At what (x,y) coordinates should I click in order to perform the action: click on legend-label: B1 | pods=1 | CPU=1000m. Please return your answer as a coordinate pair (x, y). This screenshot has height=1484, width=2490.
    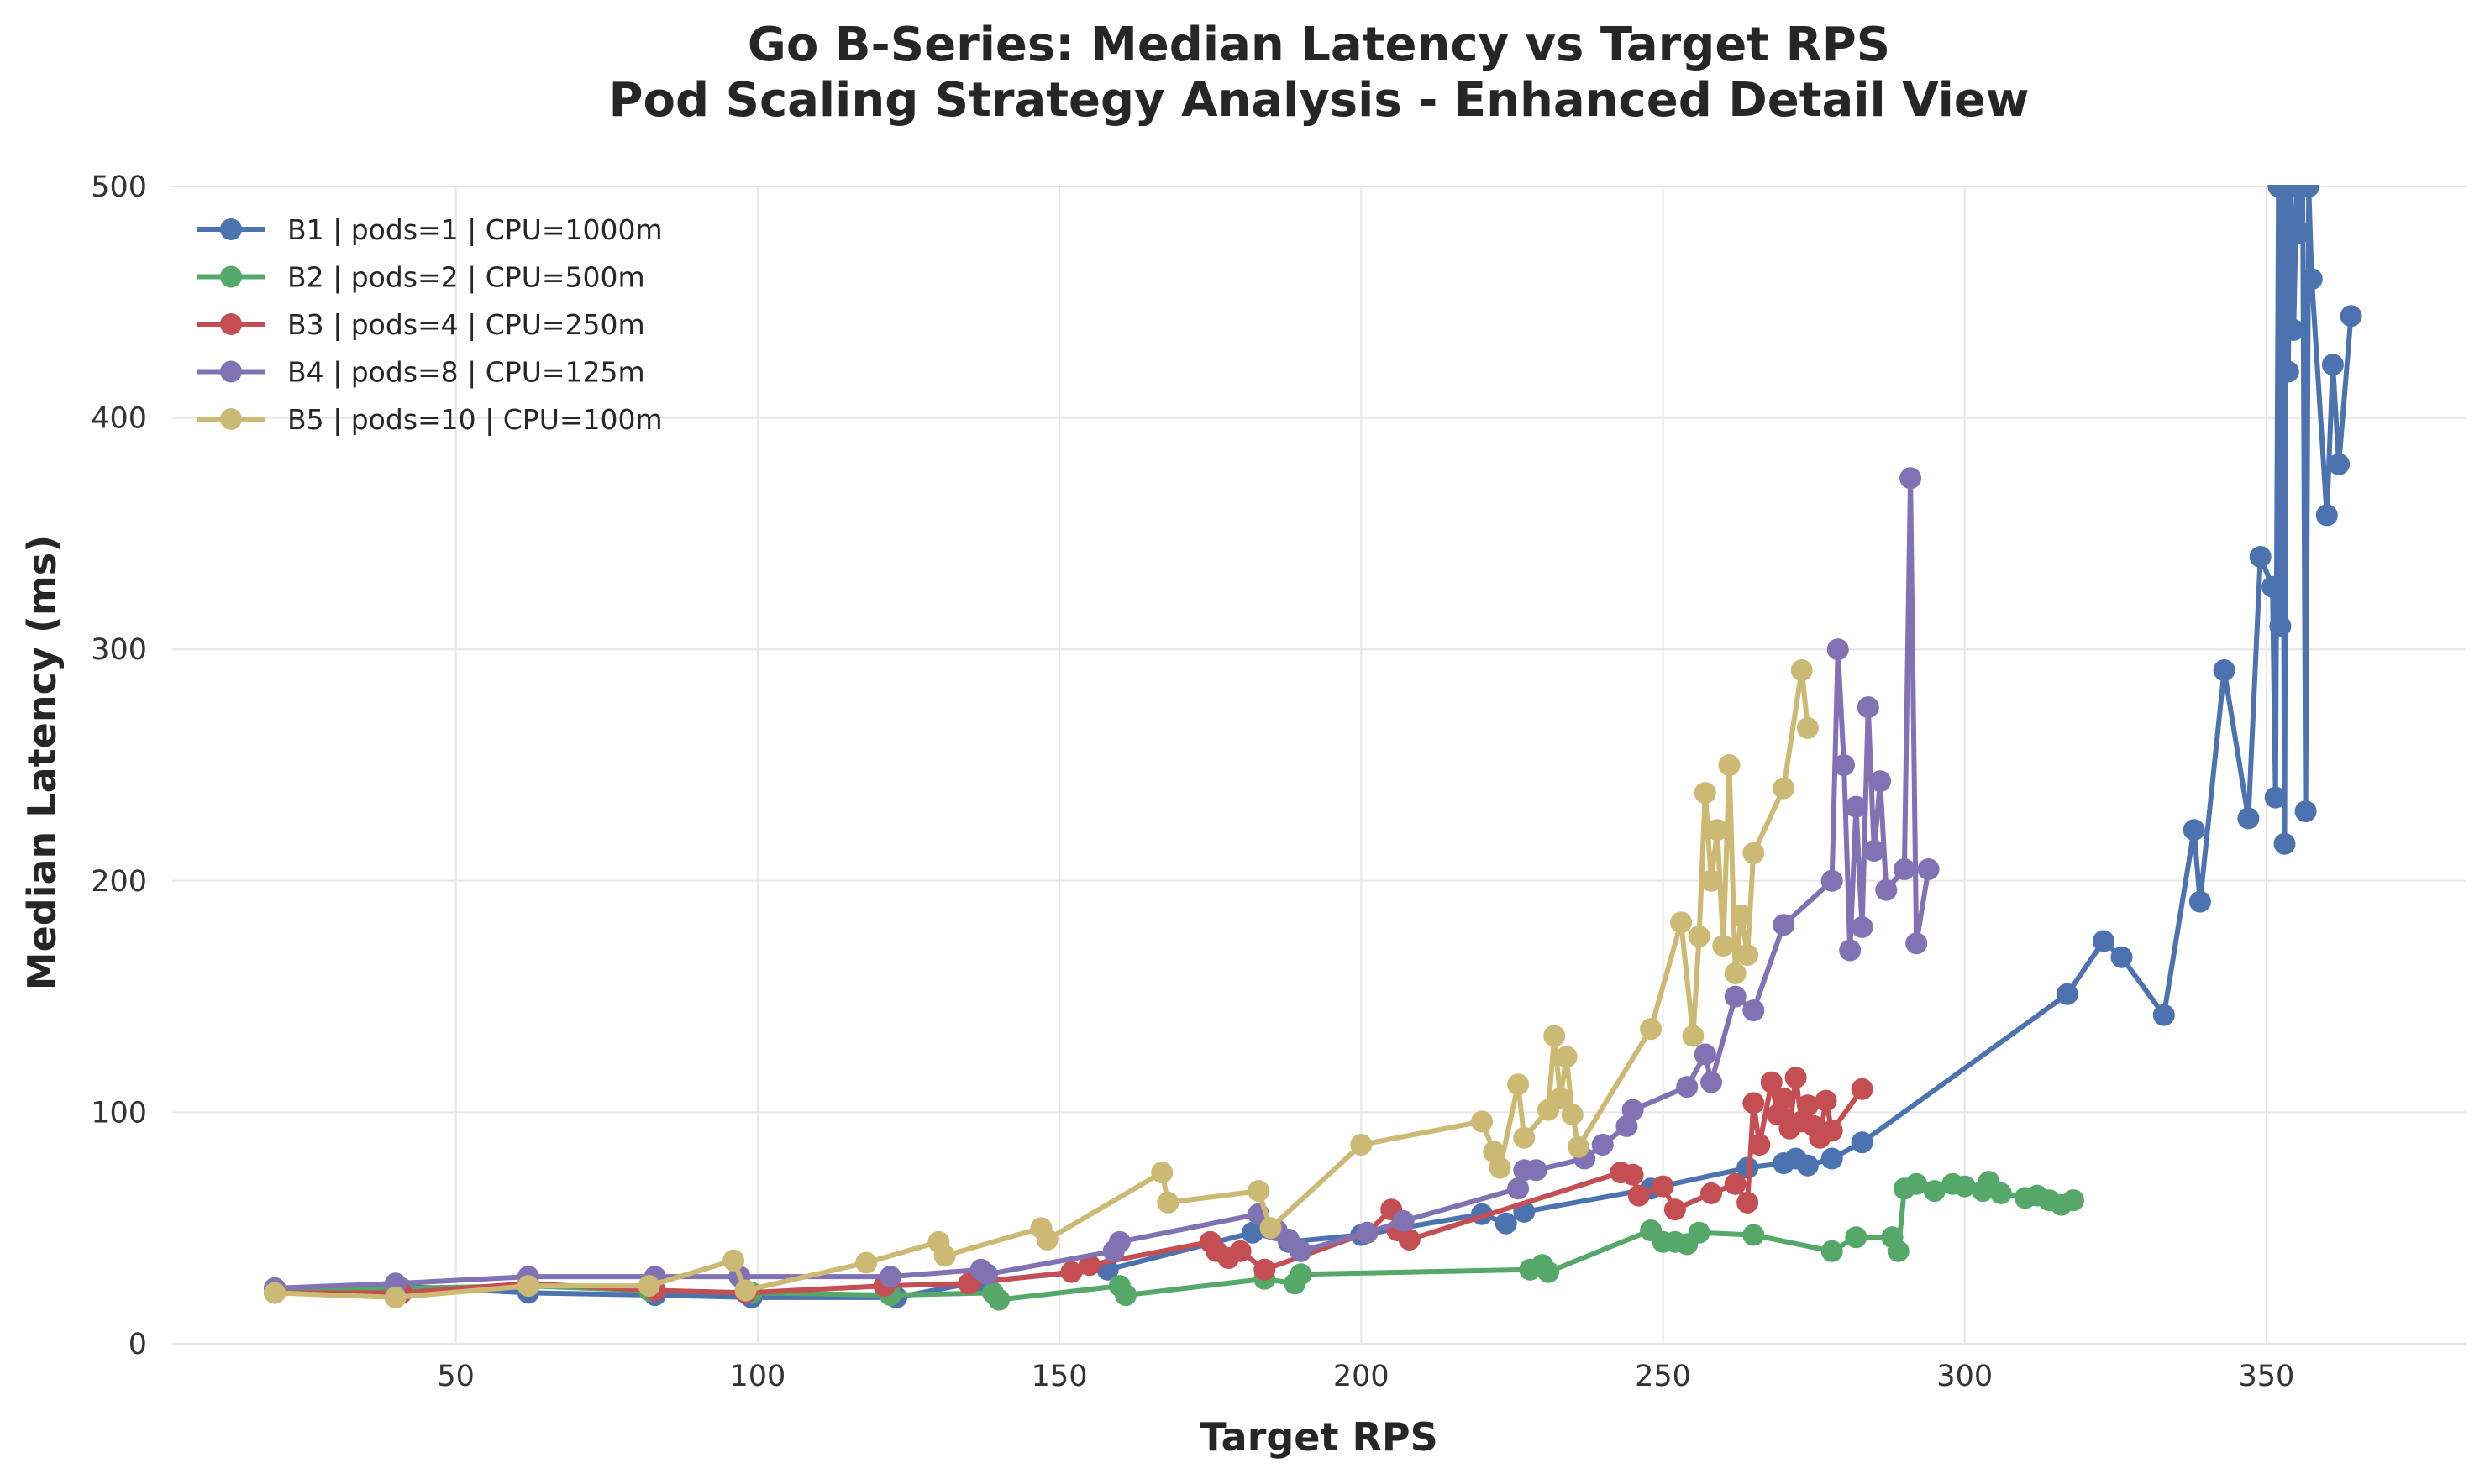
    Looking at the image, I should click on (475, 230).